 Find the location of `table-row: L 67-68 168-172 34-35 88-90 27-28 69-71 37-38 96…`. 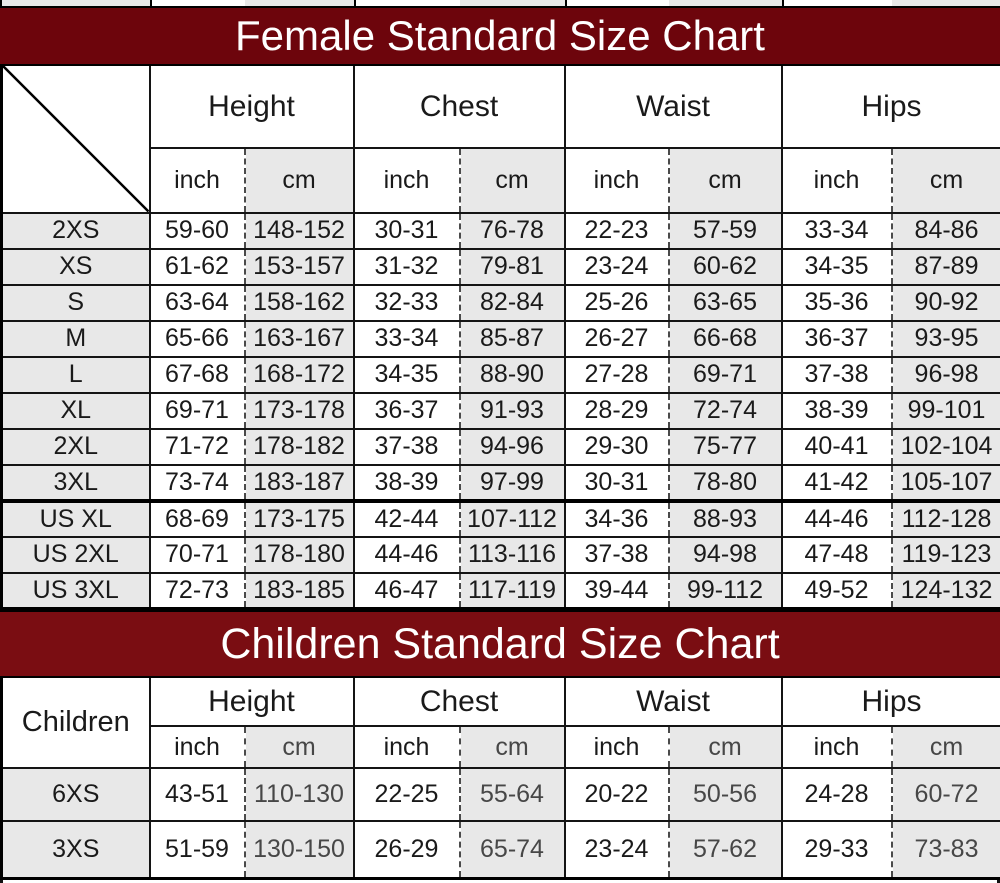

table-row: L 67-68 168-172 34-35 88-90 27-28 69-71 37-38 96… is located at coordinates (500, 375).